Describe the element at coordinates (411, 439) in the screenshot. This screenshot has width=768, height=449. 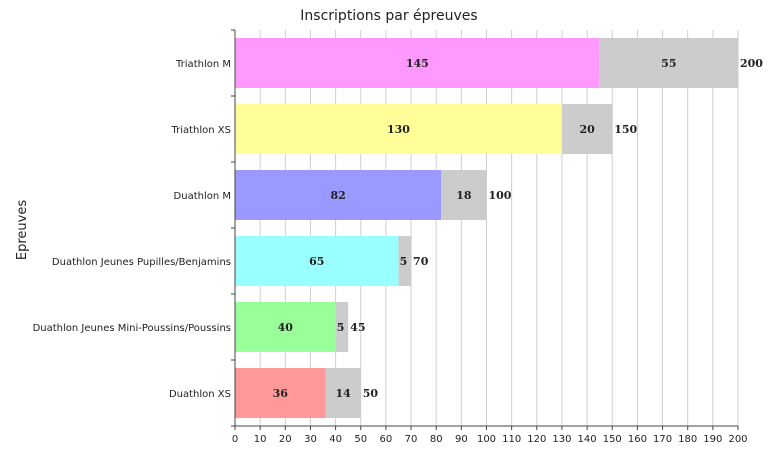
I see `x-tick-label: 70` at that location.